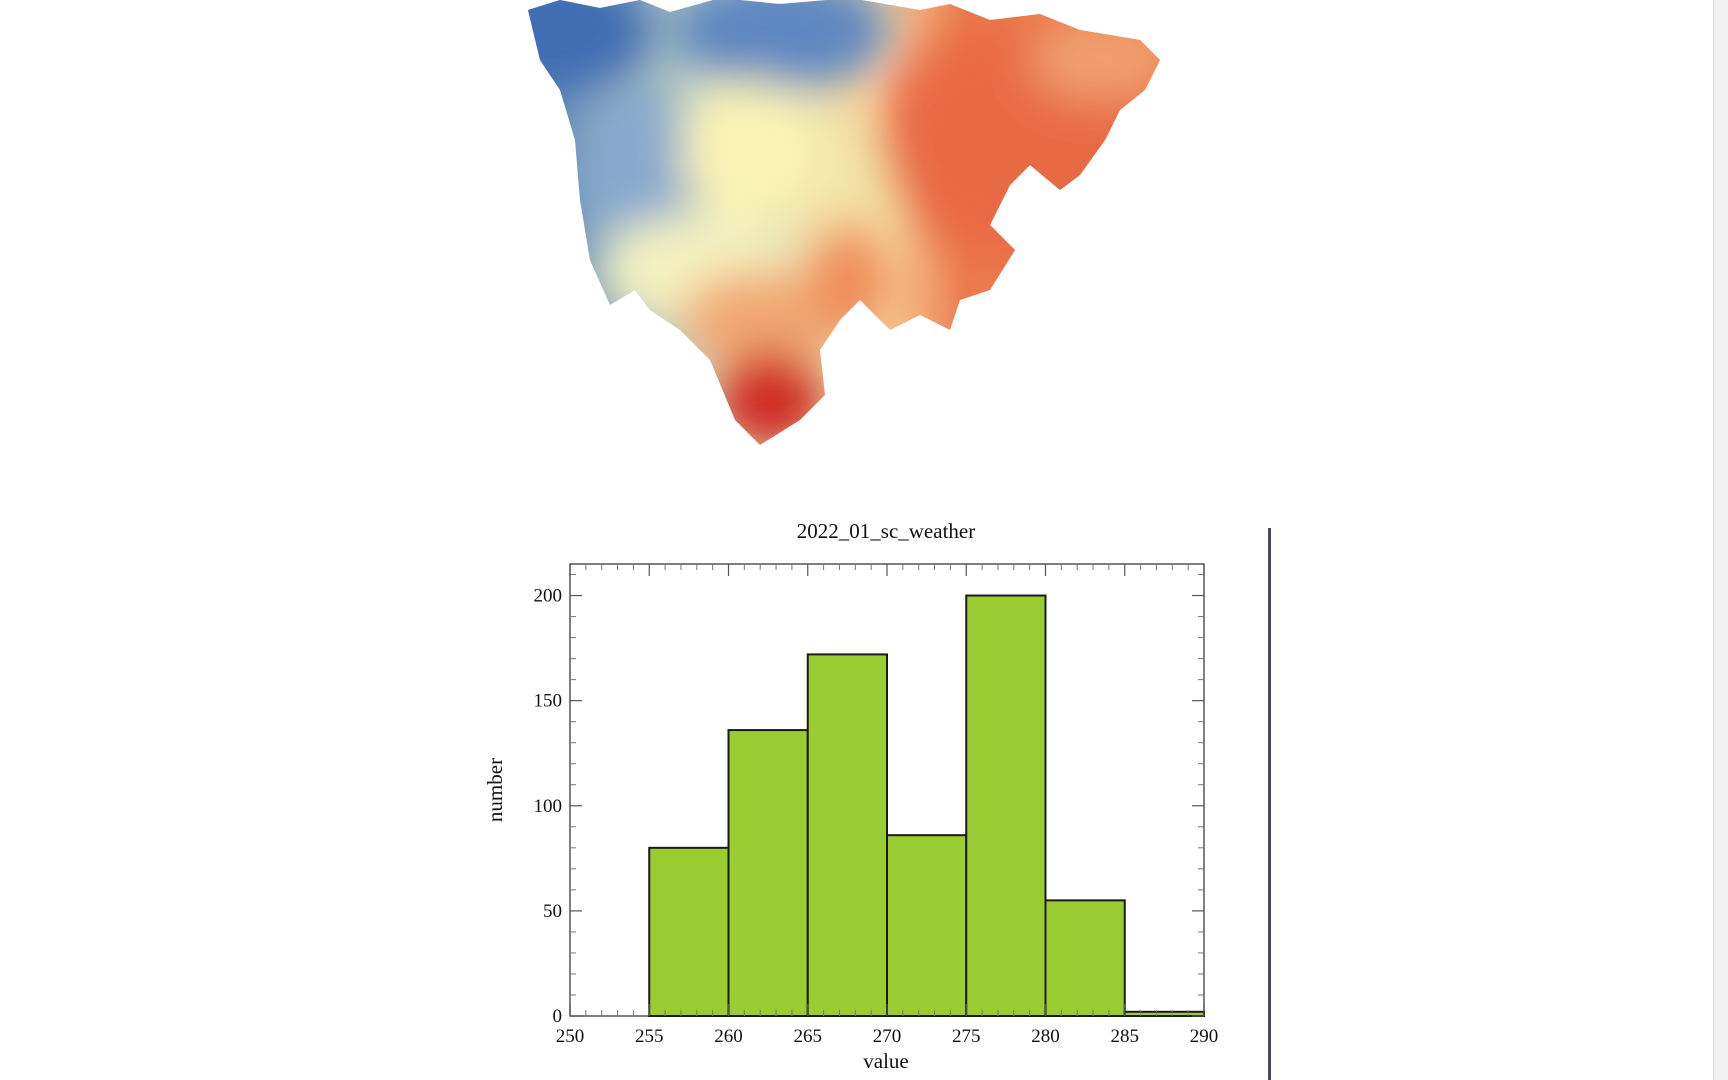  Describe the element at coordinates (808, 1036) in the screenshot. I see `x-tick-label: 265` at that location.